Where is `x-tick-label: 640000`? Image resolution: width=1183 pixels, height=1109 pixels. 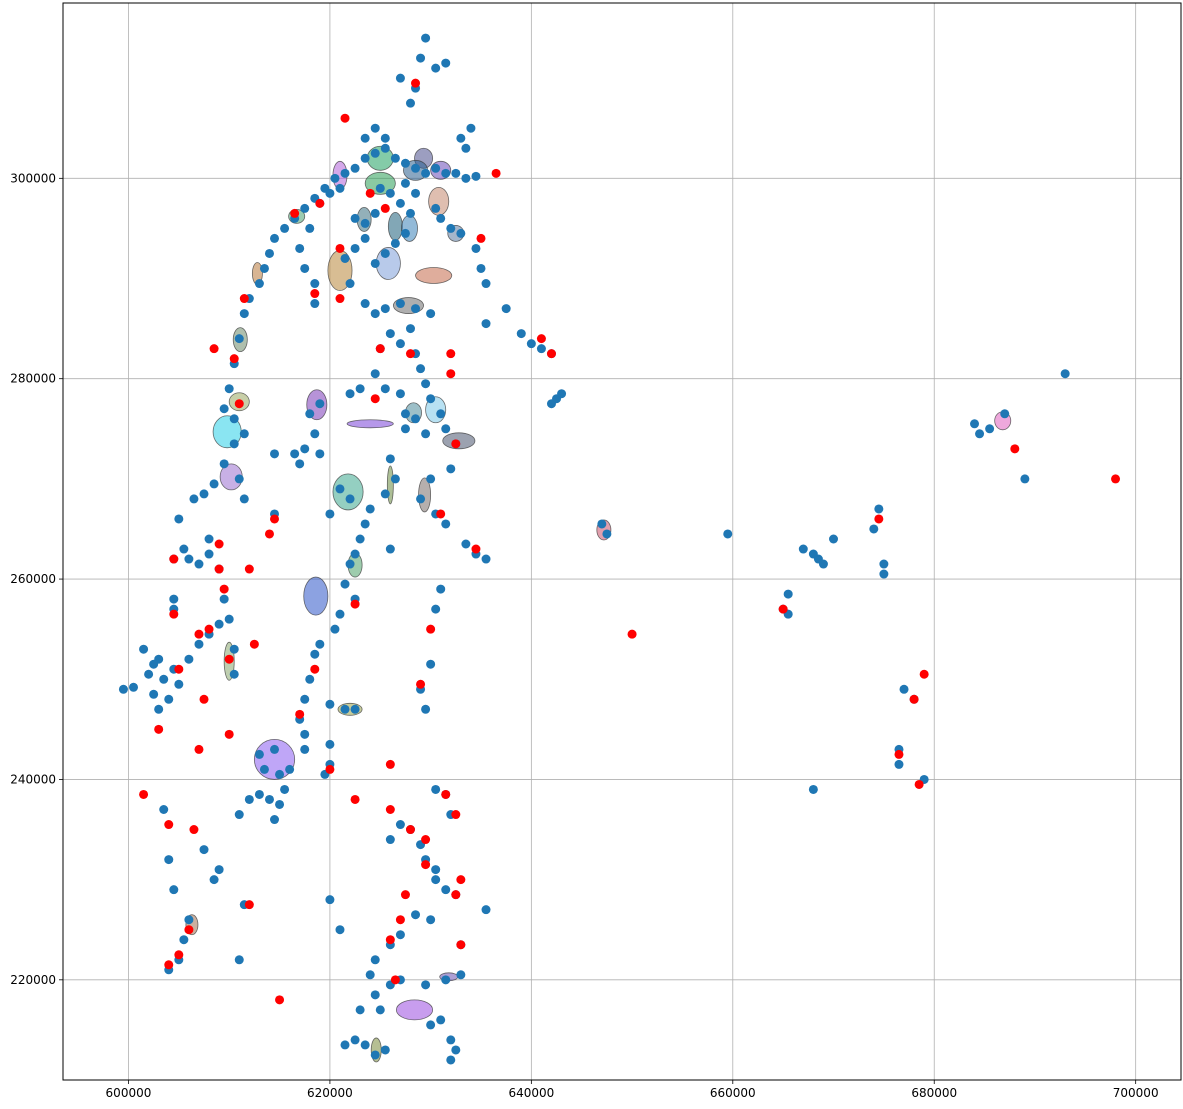
x-tick-label: 640000 is located at coordinates (531, 1093).